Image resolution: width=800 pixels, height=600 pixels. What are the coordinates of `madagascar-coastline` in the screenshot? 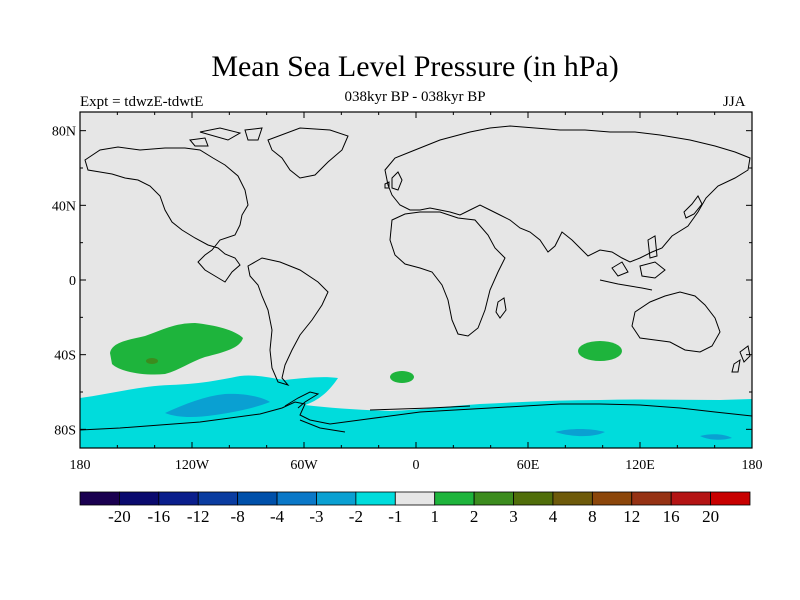 It's located at (501, 308).